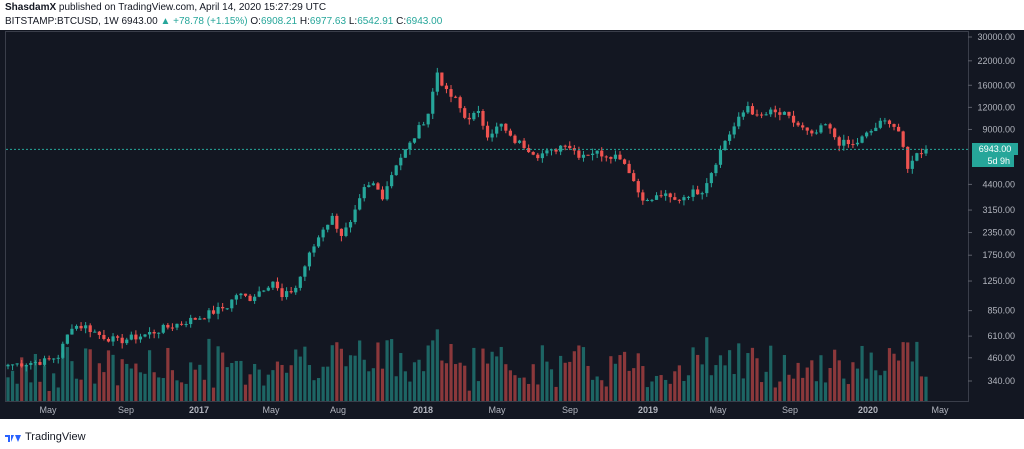 This screenshot has height=449, width=1024. What do you see at coordinates (995, 149) in the screenshot?
I see `last-price-tag: 6943.00` at bounding box center [995, 149].